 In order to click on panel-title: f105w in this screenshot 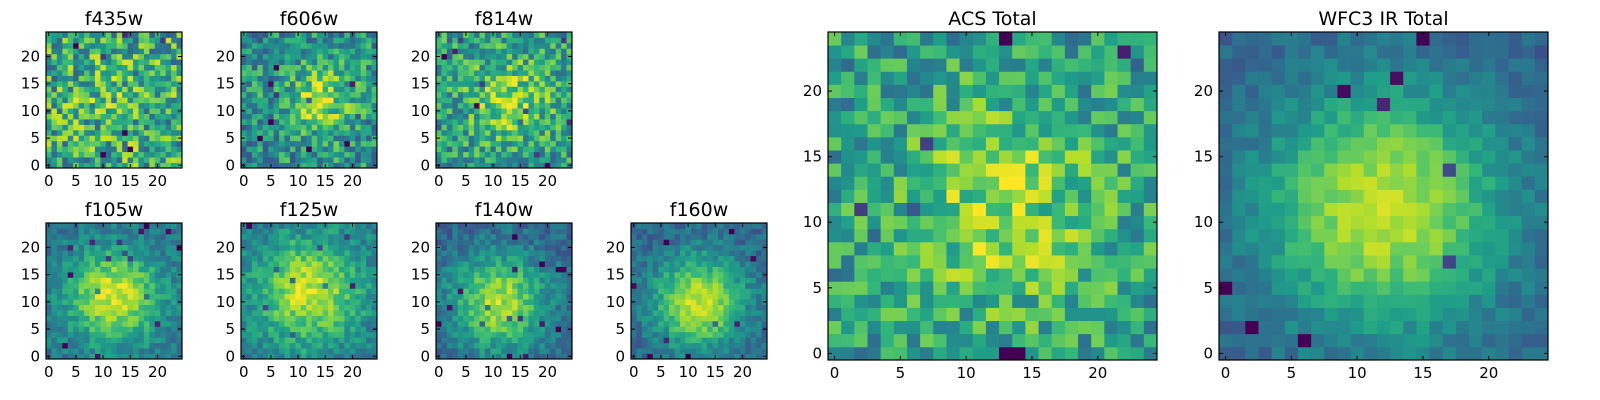, I will do `click(114, 210)`.